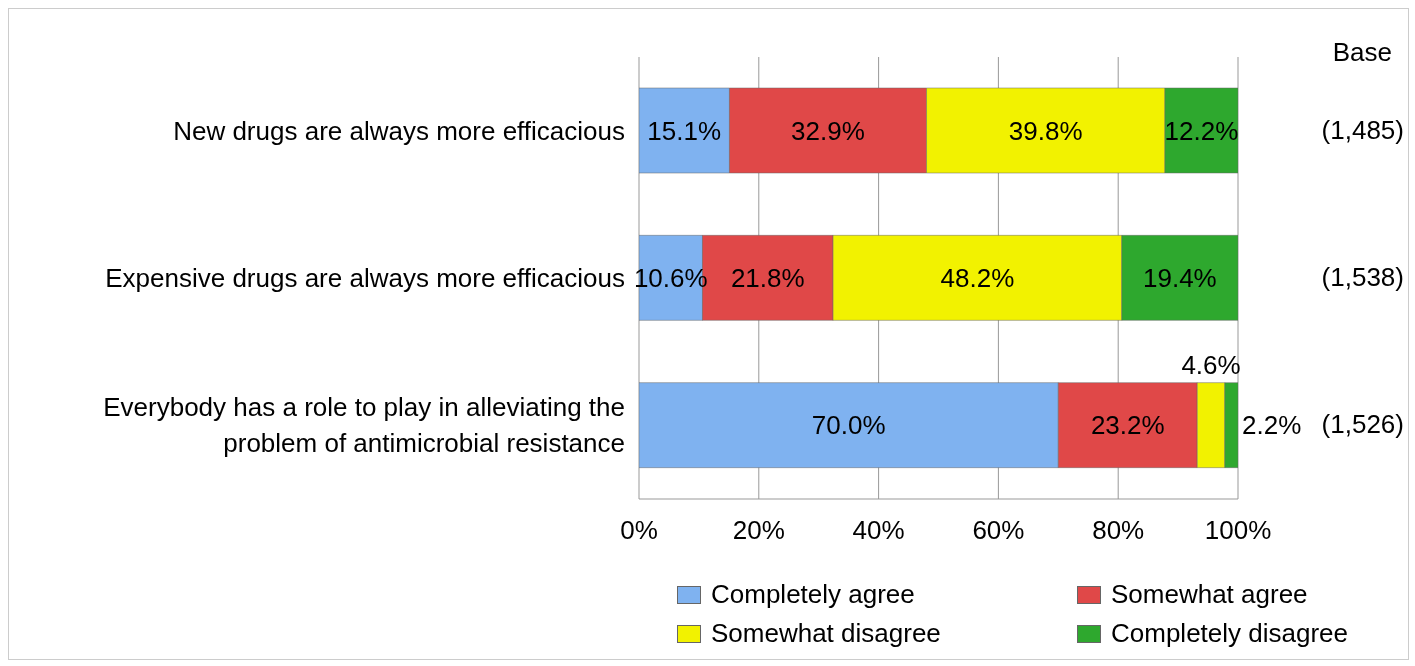 The image size is (1415, 666). What do you see at coordinates (758, 530) in the screenshot?
I see `x-tick-label: 20%` at bounding box center [758, 530].